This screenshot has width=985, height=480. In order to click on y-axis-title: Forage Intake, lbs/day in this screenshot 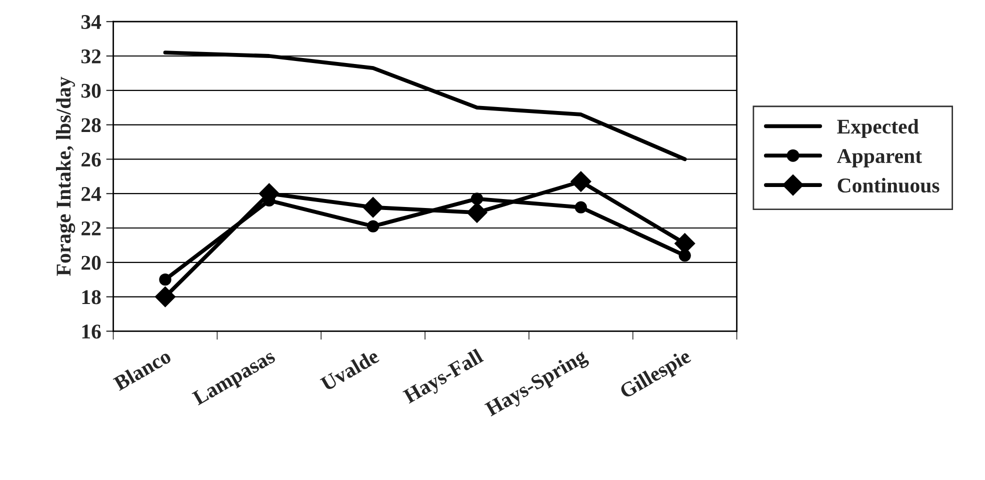, I will do `click(66, 176)`.